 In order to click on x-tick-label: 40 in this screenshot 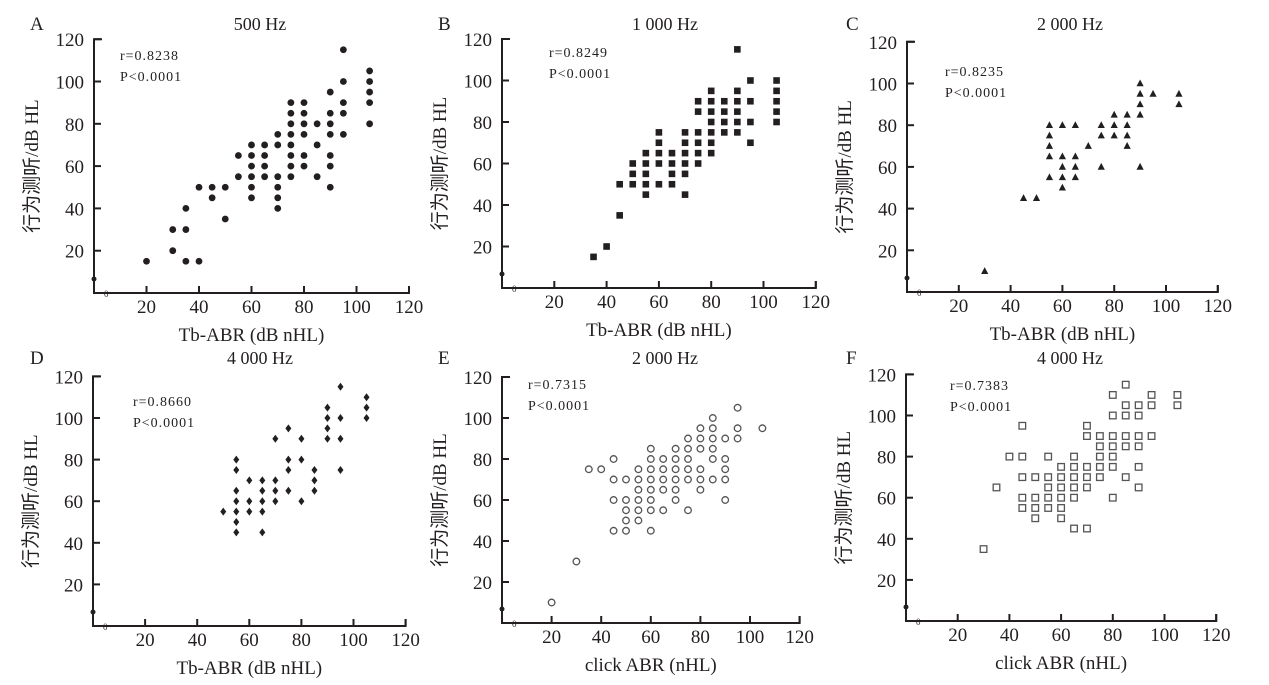, I will do `click(601, 637)`.